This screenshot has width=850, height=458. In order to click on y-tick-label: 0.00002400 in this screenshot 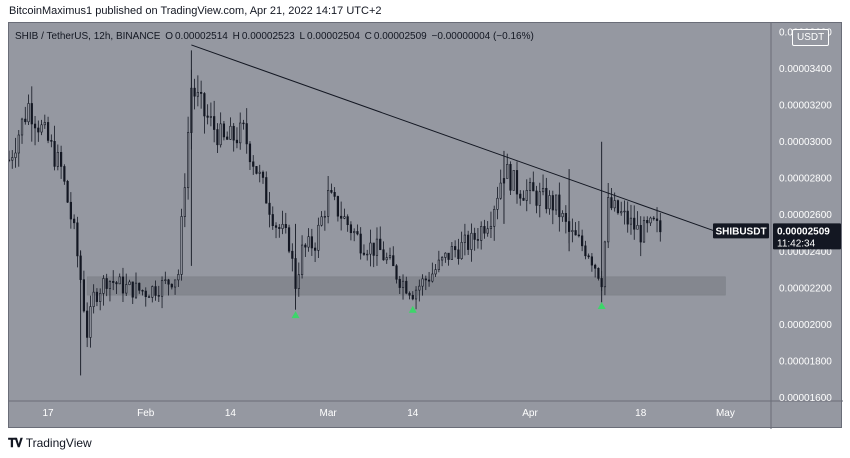, I will do `click(805, 252)`.